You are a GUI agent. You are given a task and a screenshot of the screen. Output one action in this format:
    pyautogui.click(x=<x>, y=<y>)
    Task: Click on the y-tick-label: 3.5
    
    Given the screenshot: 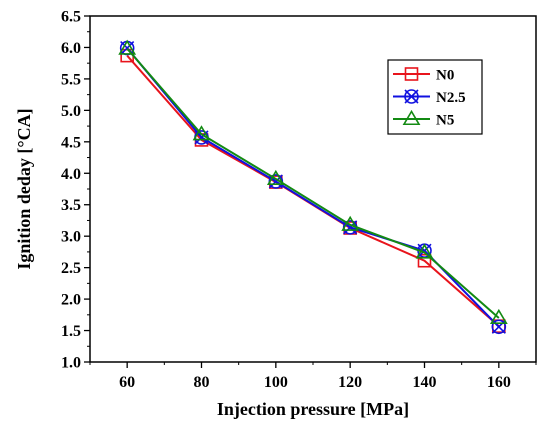 What is the action you would take?
    pyautogui.click(x=71, y=205)
    